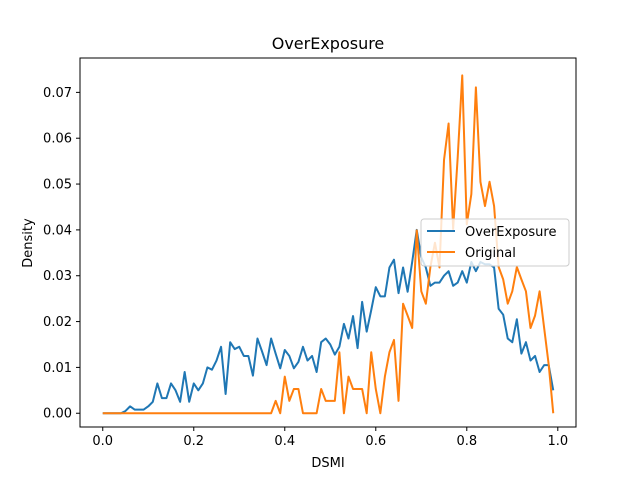 The height and width of the screenshot is (480, 640). Describe the element at coordinates (490, 253) in the screenshot. I see `legend-label-original: Original` at that location.